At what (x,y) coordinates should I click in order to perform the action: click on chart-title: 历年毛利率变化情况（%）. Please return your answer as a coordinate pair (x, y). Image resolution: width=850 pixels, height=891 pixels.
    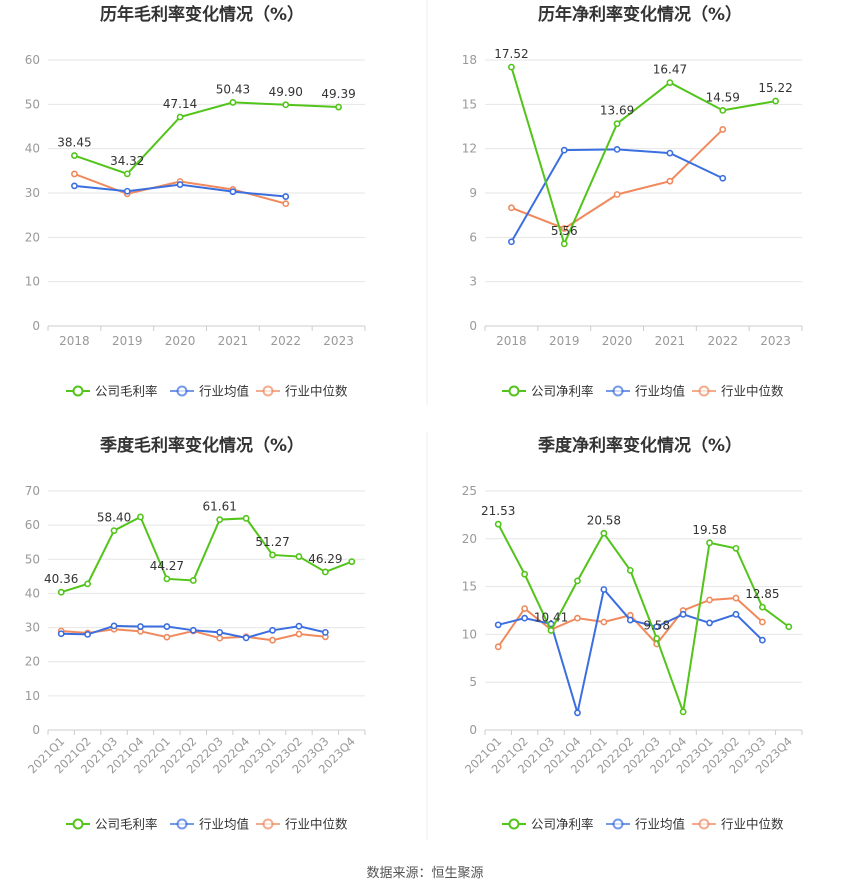
    Looking at the image, I should click on (202, 14).